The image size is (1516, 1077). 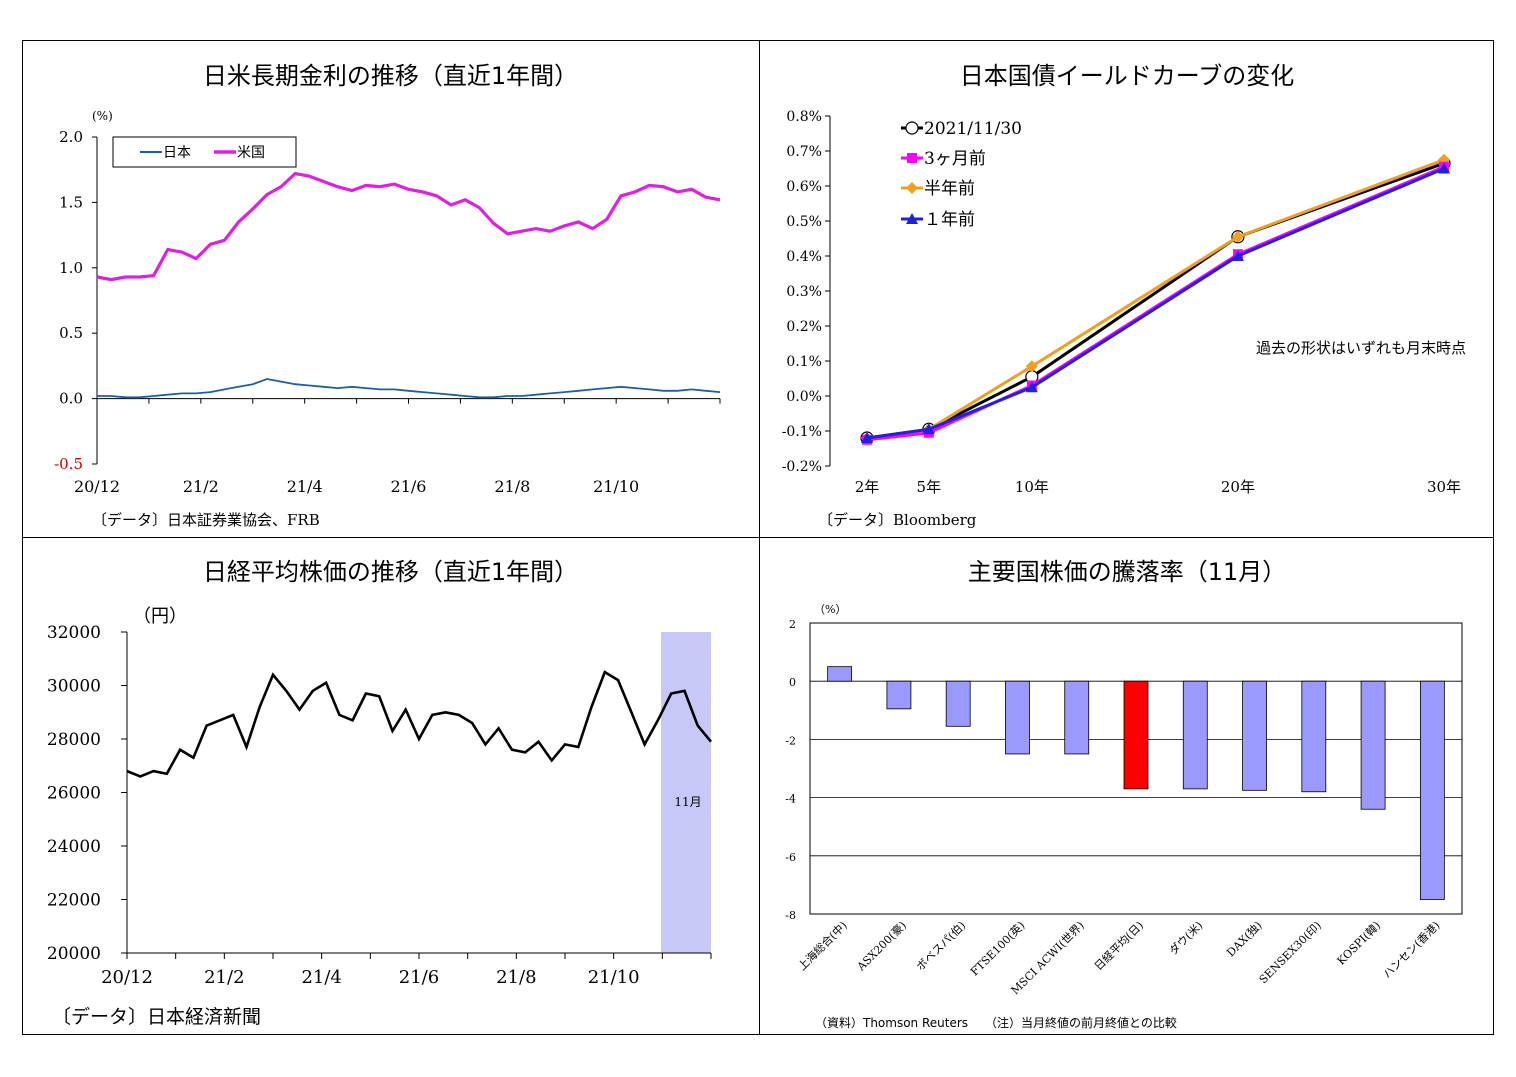 What do you see at coordinates (892, 1023) in the screenshot?
I see `stocks-source: （資料）Thomson Reuters` at bounding box center [892, 1023].